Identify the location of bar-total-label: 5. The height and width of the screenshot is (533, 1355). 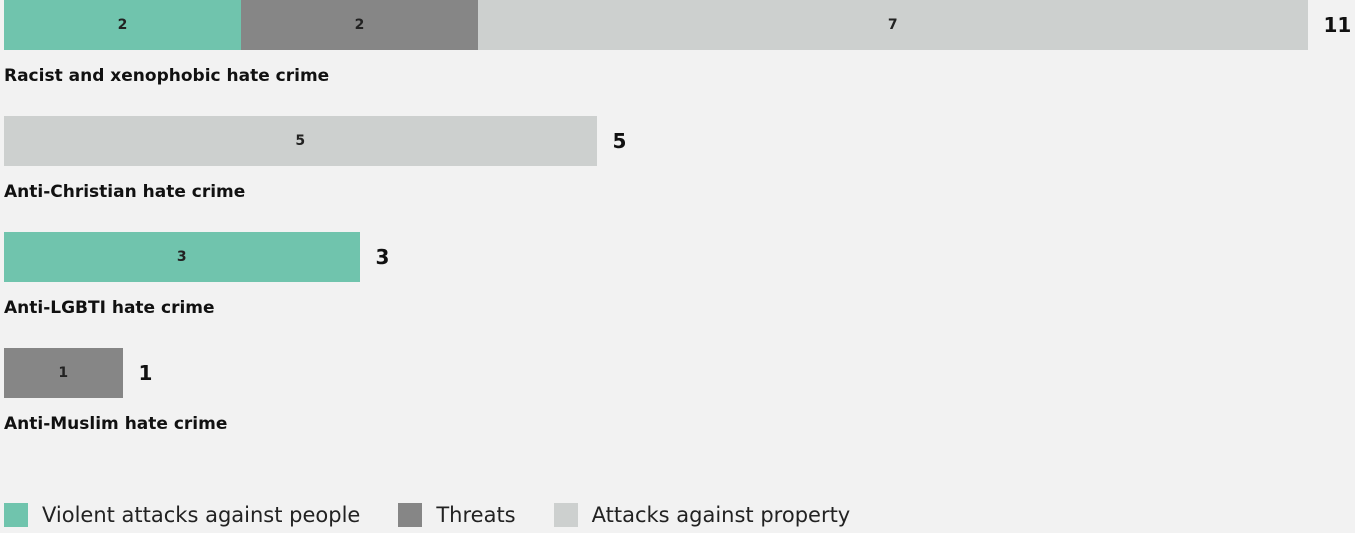
(619, 141).